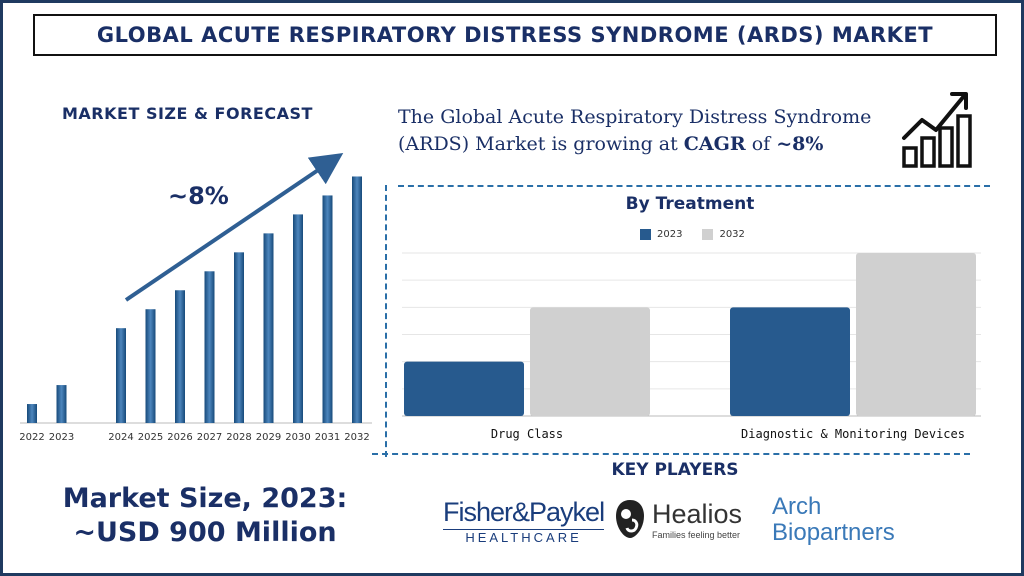 Image resolution: width=1024 pixels, height=576 pixels. I want to click on forecast-label-2028: 2028, so click(238, 437).